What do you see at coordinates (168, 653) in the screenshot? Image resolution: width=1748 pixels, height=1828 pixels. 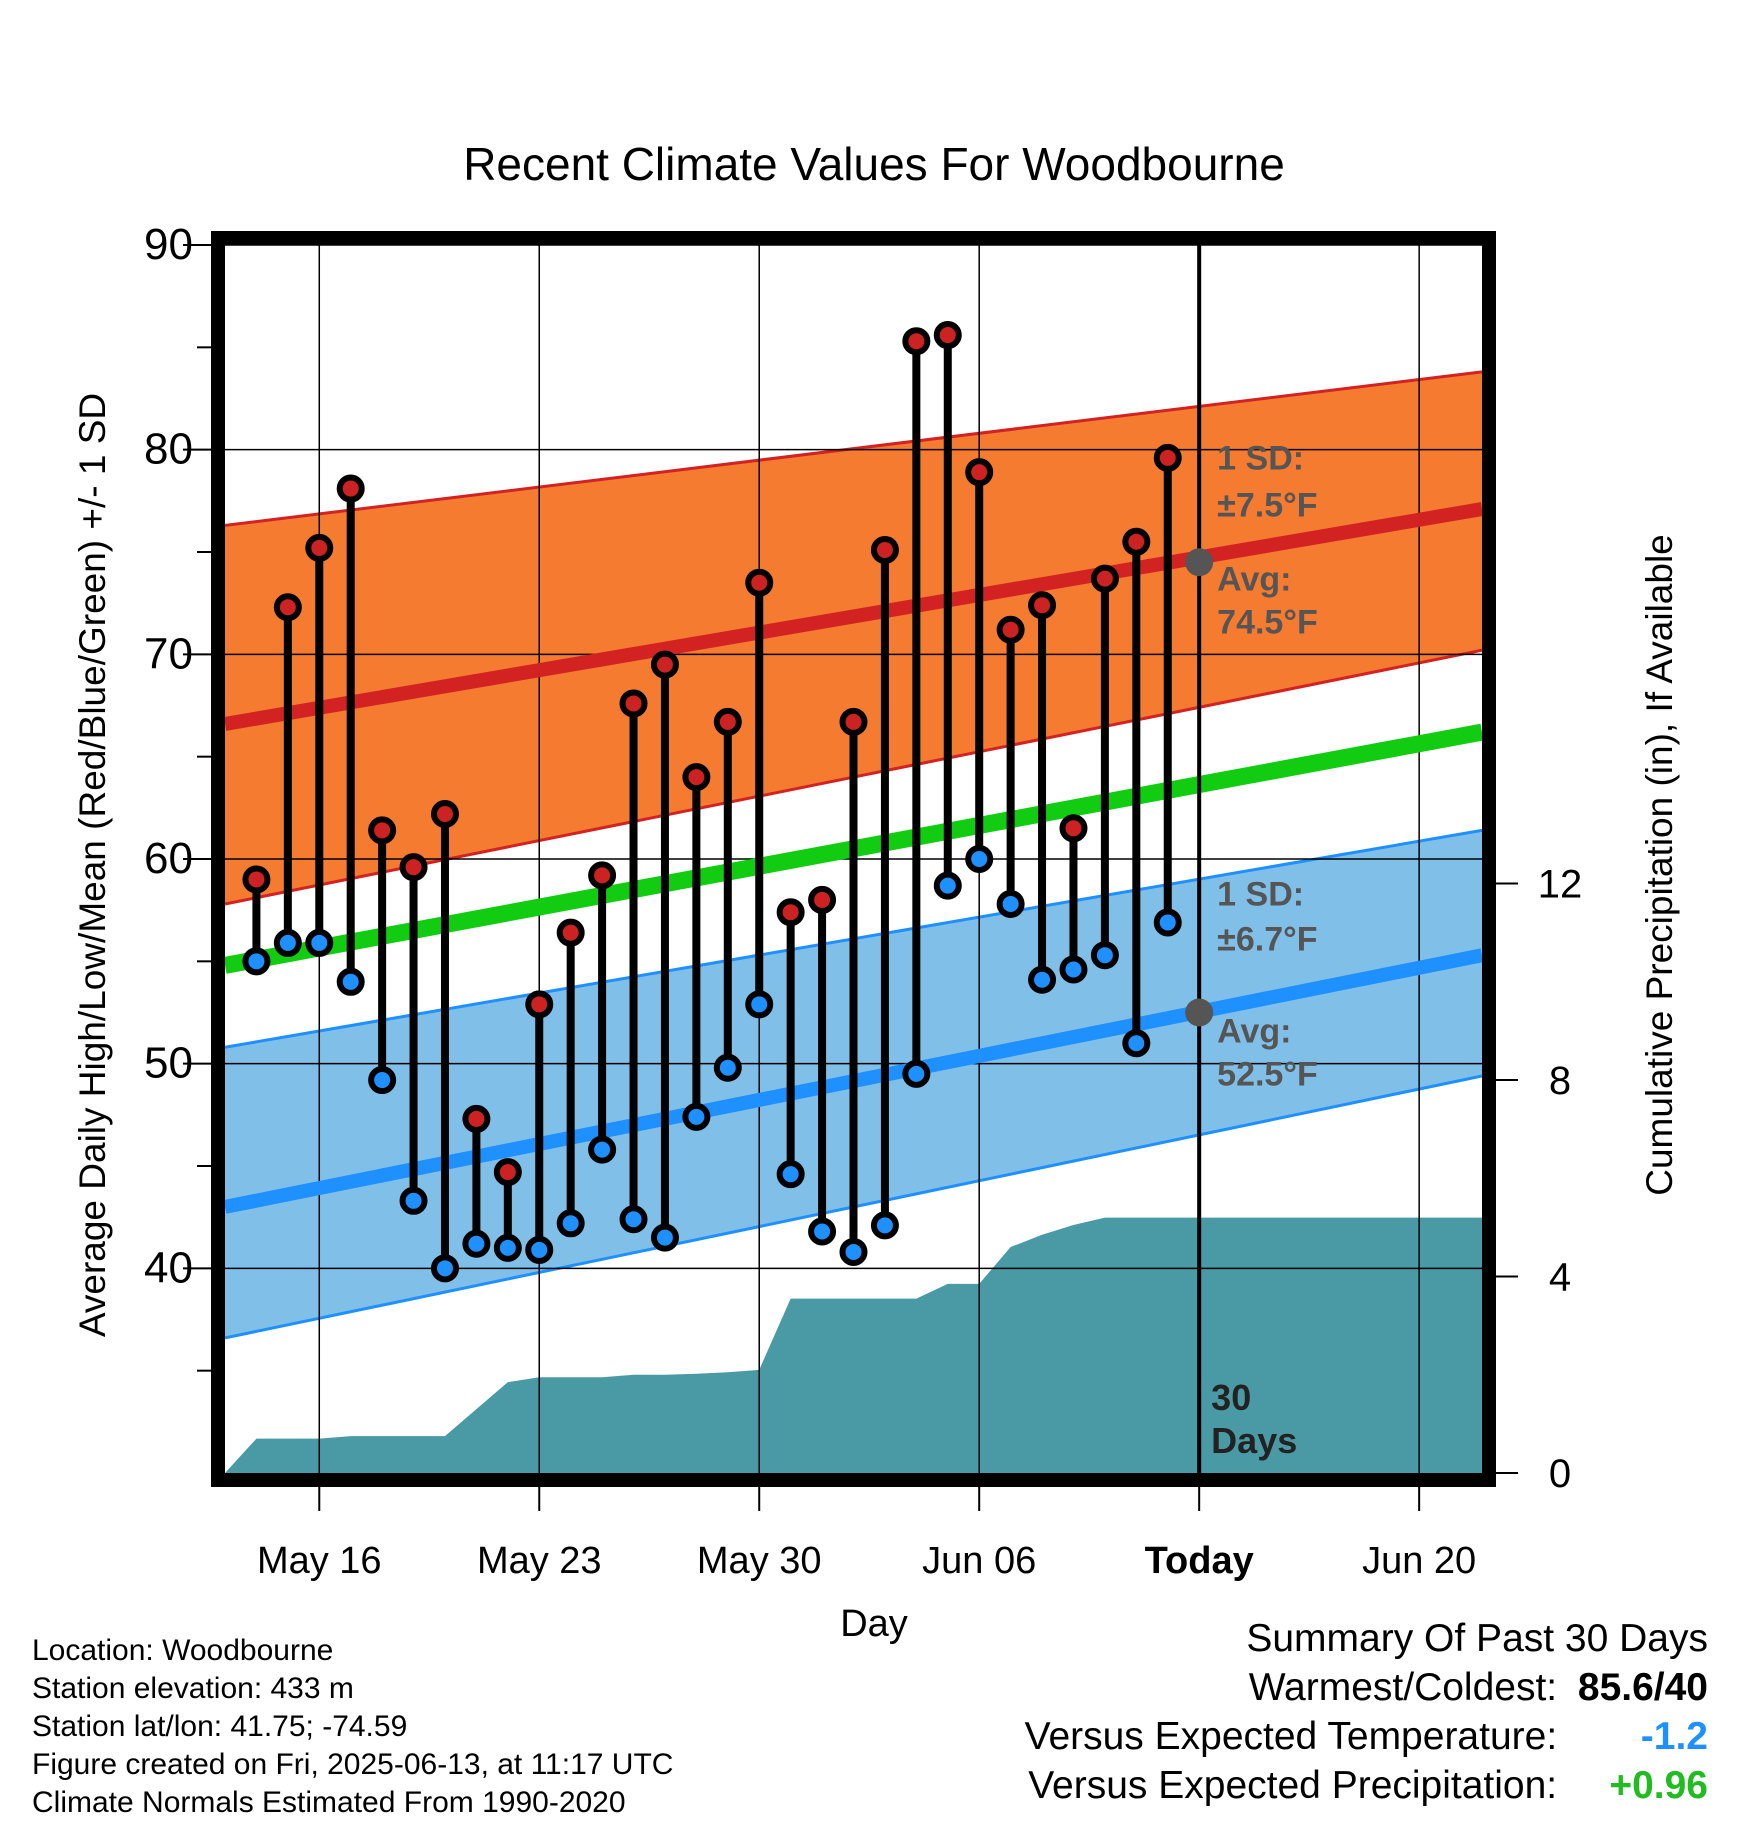 I see `y-tick-label: 70` at bounding box center [168, 653].